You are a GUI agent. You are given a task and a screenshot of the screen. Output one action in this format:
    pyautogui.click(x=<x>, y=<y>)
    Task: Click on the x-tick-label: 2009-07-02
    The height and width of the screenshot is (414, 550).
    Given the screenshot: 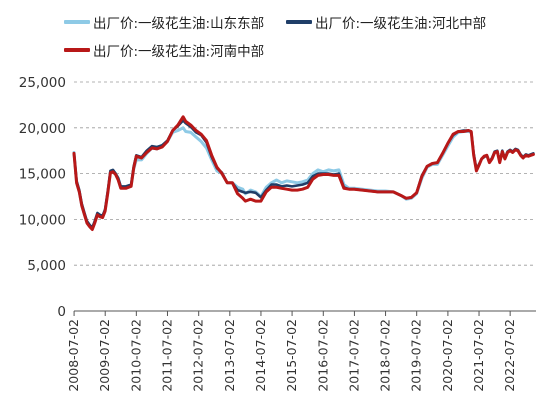 What is the action you would take?
    pyautogui.click(x=104, y=355)
    